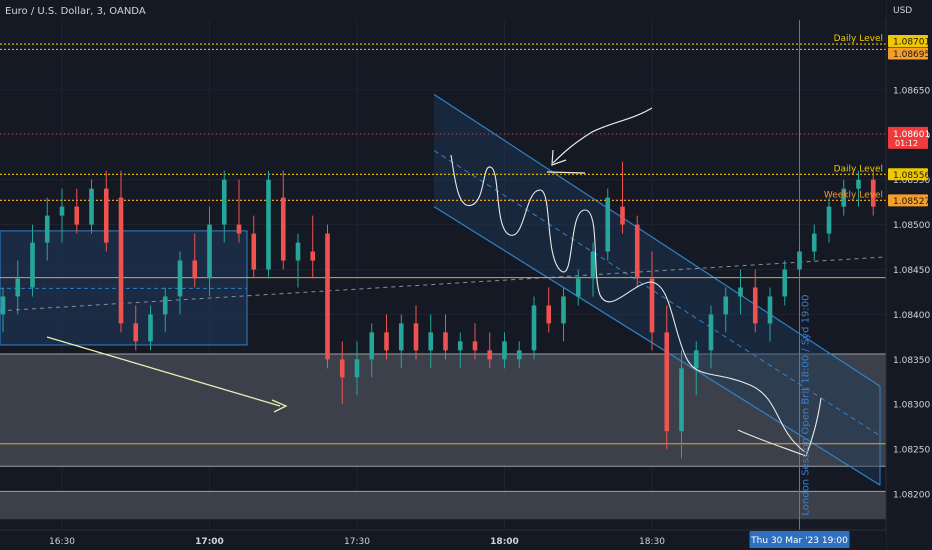 This screenshot has width=932, height=550. What do you see at coordinates (163, 371) in the screenshot?
I see `arrow-line` at bounding box center [163, 371].